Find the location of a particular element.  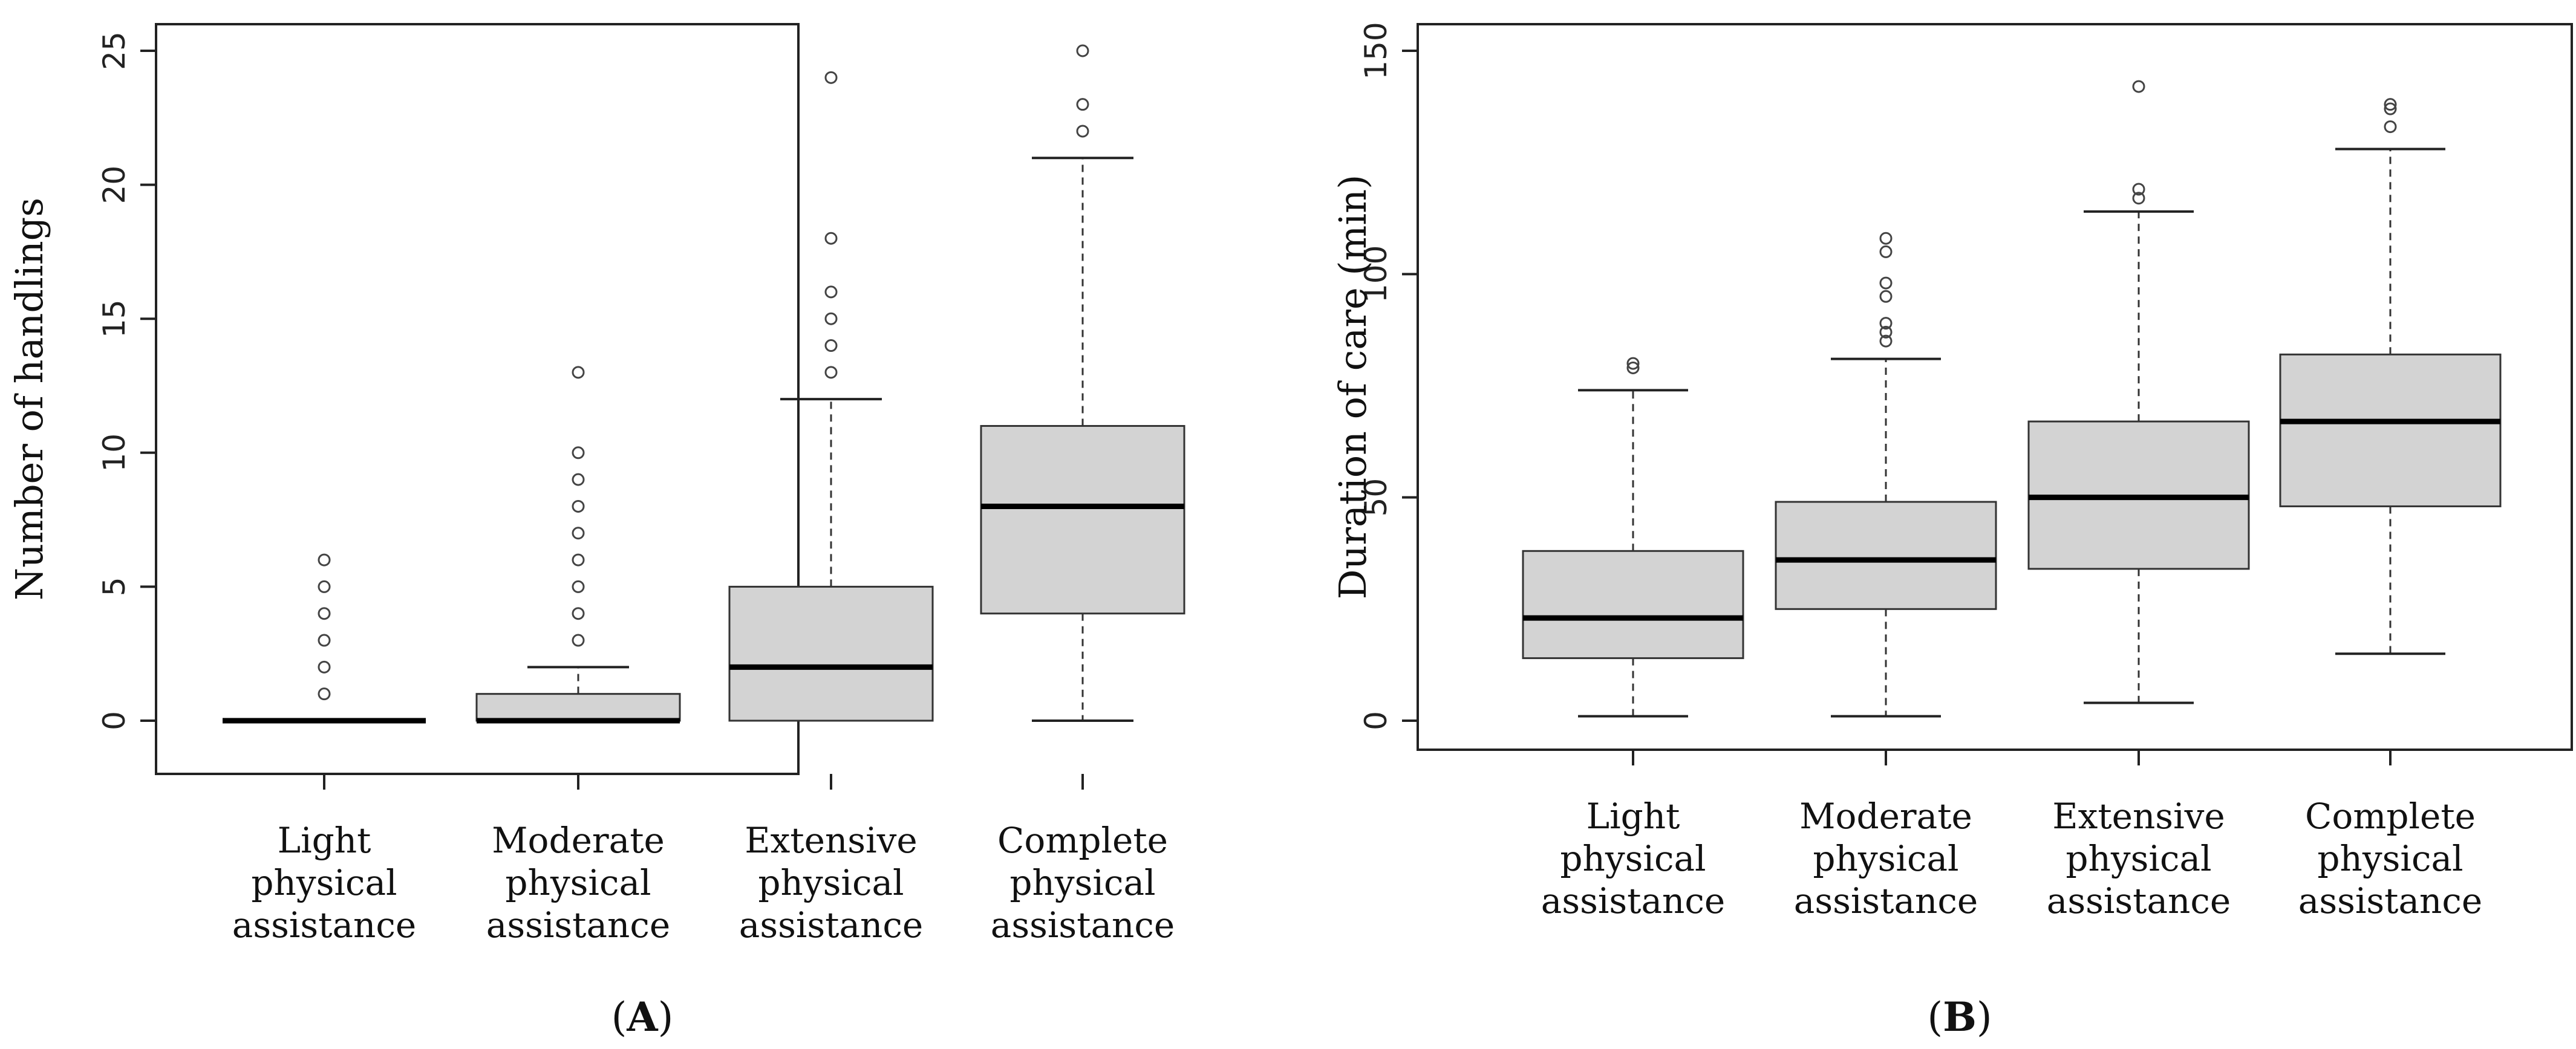

y-tick-label: 20 is located at coordinates (114, 185).